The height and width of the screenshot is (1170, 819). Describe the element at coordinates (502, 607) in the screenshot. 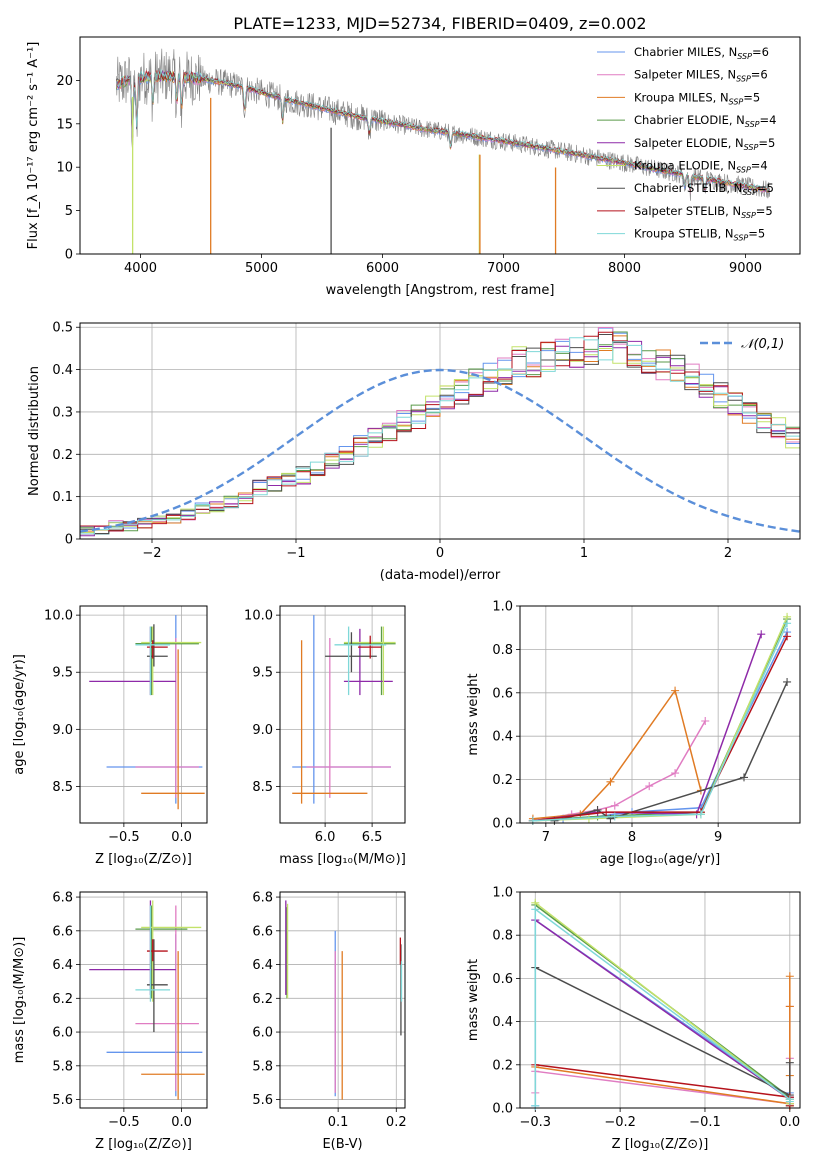

I see `y-tick-label: 1.0` at that location.